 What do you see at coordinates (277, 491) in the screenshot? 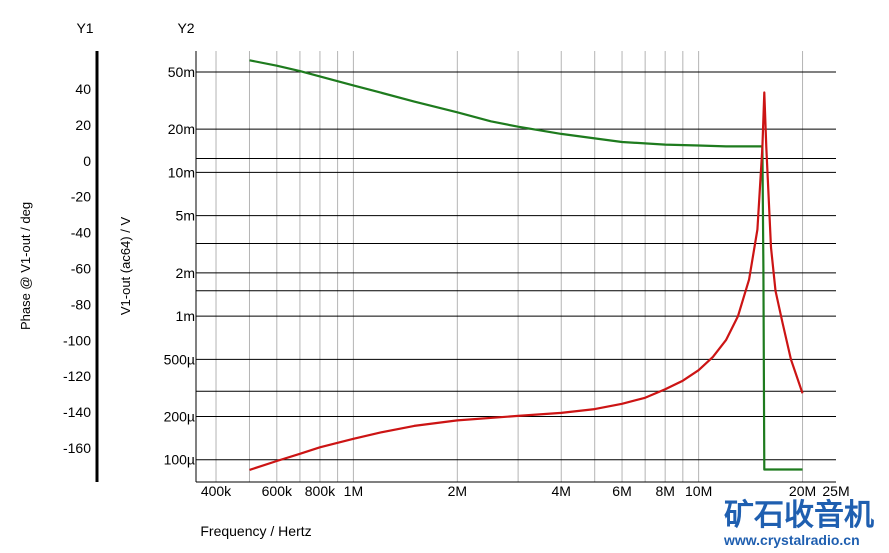
I see `x-tick-label: 600k` at bounding box center [277, 491].